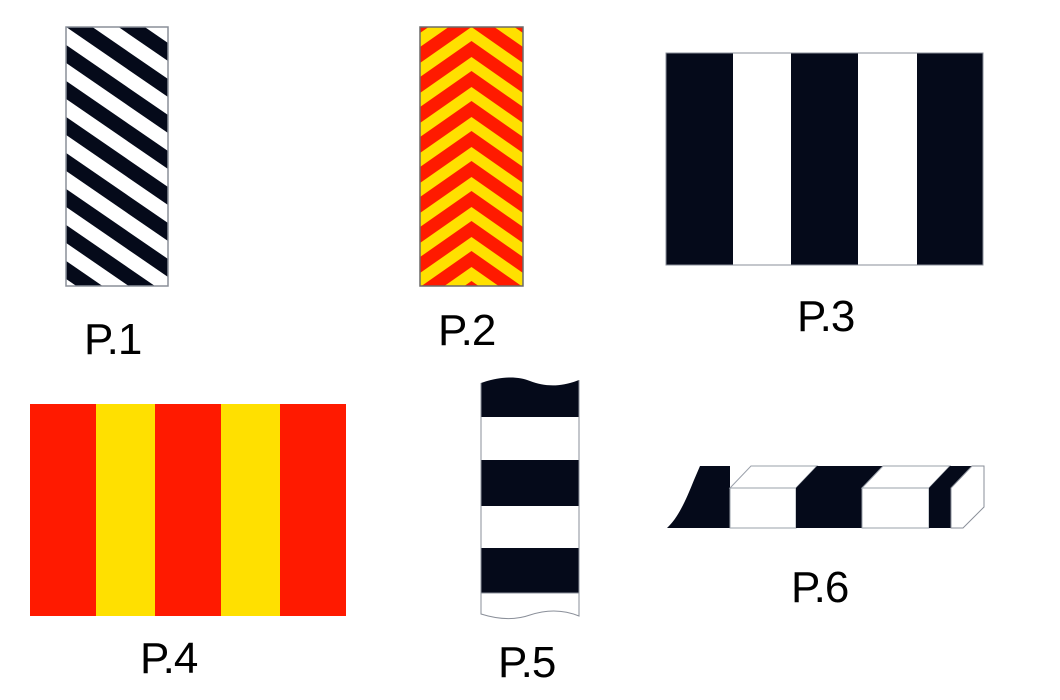 The height and width of the screenshot is (700, 1060). I want to click on panel-p6-kerb-blocks, so click(826, 497).